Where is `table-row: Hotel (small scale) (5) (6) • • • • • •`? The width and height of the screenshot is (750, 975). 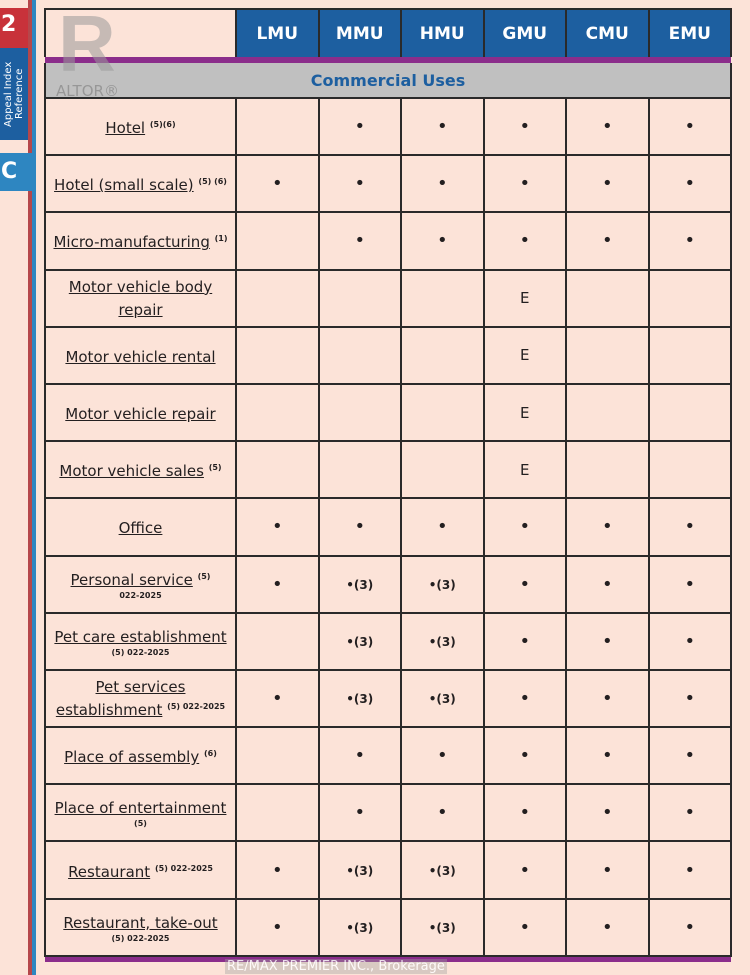
table-row: Hotel (small scale) (5) (6) • • • • • • is located at coordinates (388, 184).